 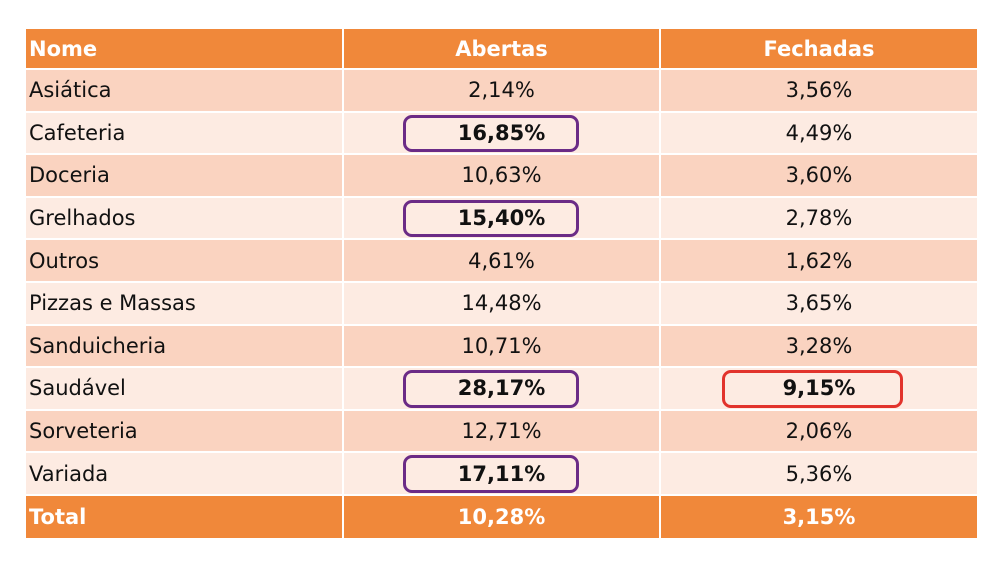 What do you see at coordinates (185, 474) in the screenshot?
I see `row-name: Variada` at bounding box center [185, 474].